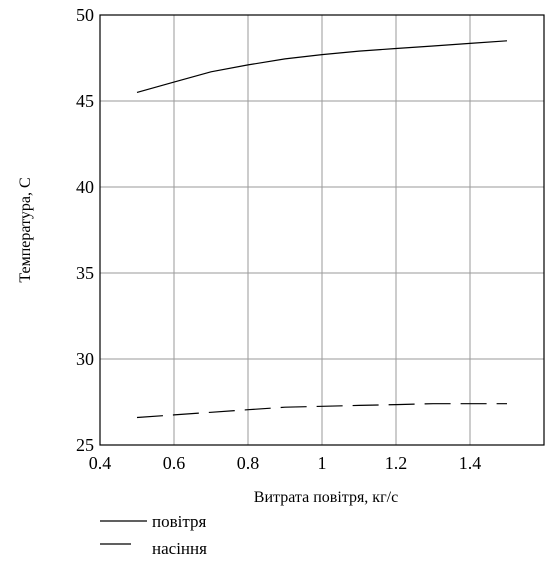 The height and width of the screenshot is (563, 546). What do you see at coordinates (285, 463) in the screenshot?
I see `x-axis-ticks: 0.4 0.6 0.8 1 1.2 1.4` at bounding box center [285, 463].